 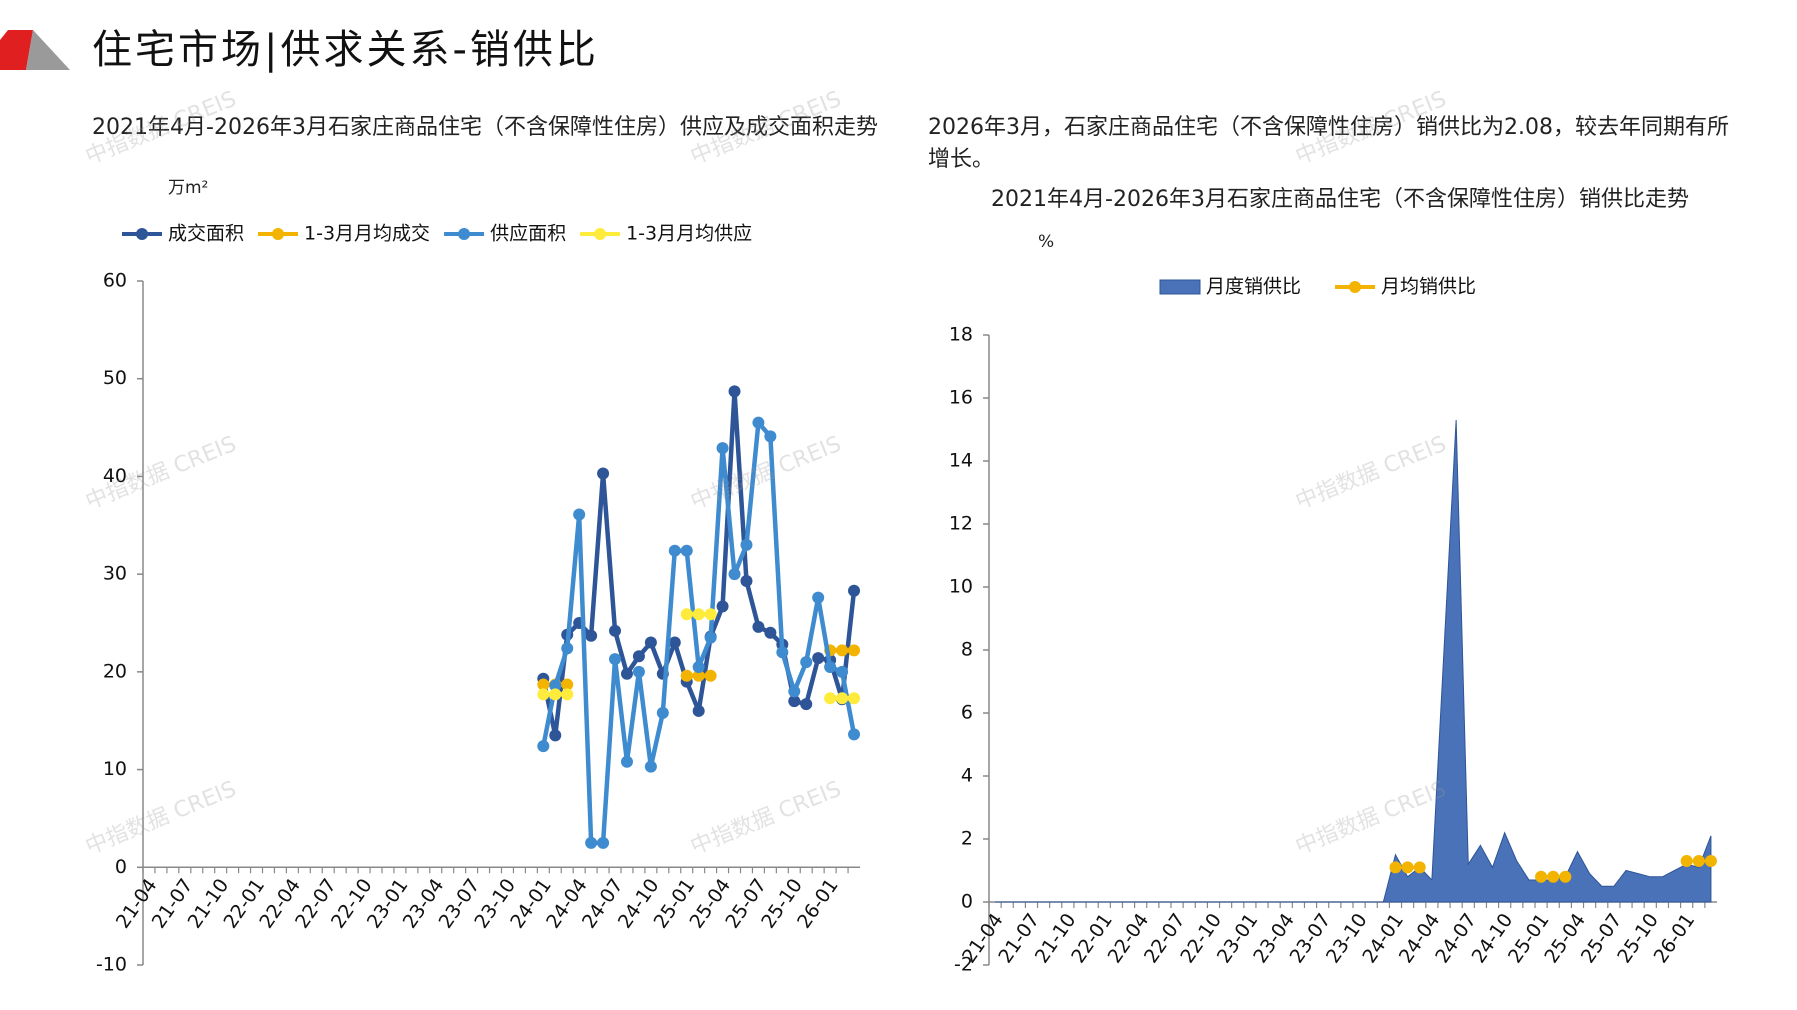 What do you see at coordinates (16, 50) in the screenshot?
I see `logo-red` at bounding box center [16, 50].